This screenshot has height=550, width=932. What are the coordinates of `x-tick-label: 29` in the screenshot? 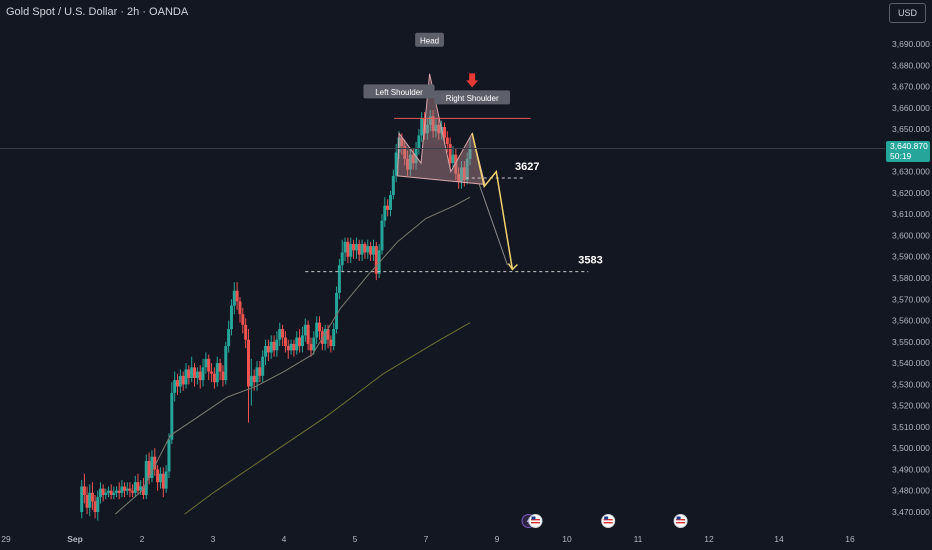 It's located at (6, 539).